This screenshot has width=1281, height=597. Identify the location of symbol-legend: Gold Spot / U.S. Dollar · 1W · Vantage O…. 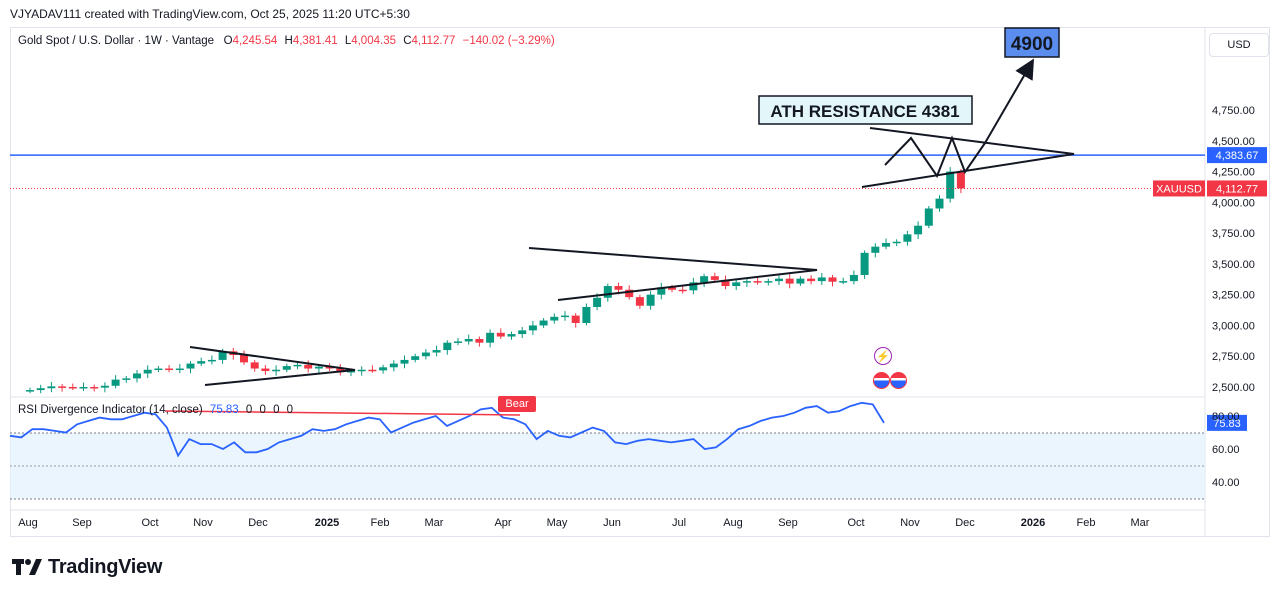
(286, 41).